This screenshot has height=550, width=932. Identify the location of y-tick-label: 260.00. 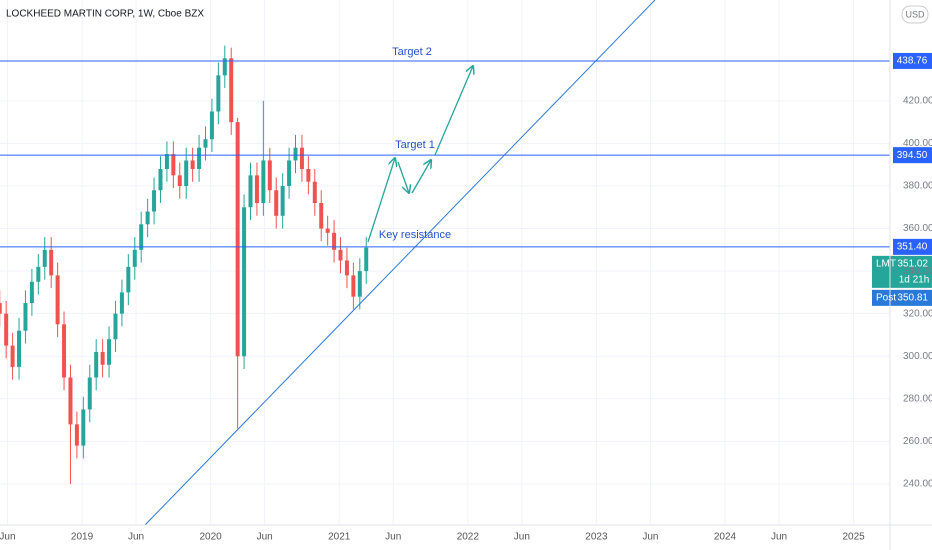
(917, 441).